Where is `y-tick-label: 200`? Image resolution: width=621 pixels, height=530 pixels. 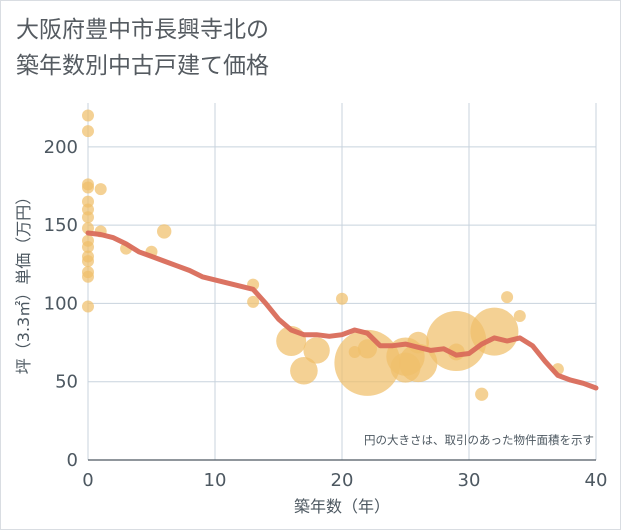 y-tick-label: 200 is located at coordinates (61, 147).